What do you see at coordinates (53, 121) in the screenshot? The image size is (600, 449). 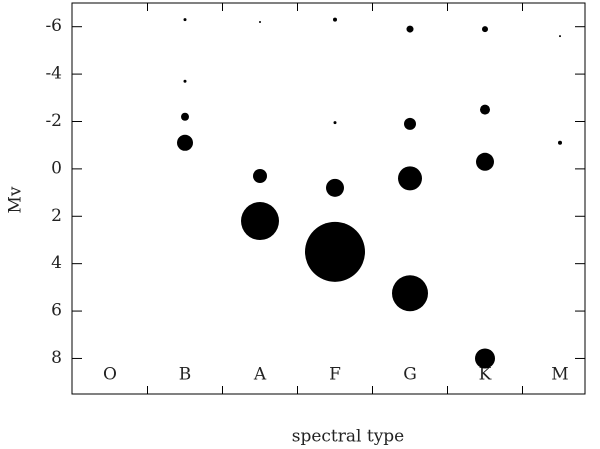 I see `y-tick-label: -2` at bounding box center [53, 121].